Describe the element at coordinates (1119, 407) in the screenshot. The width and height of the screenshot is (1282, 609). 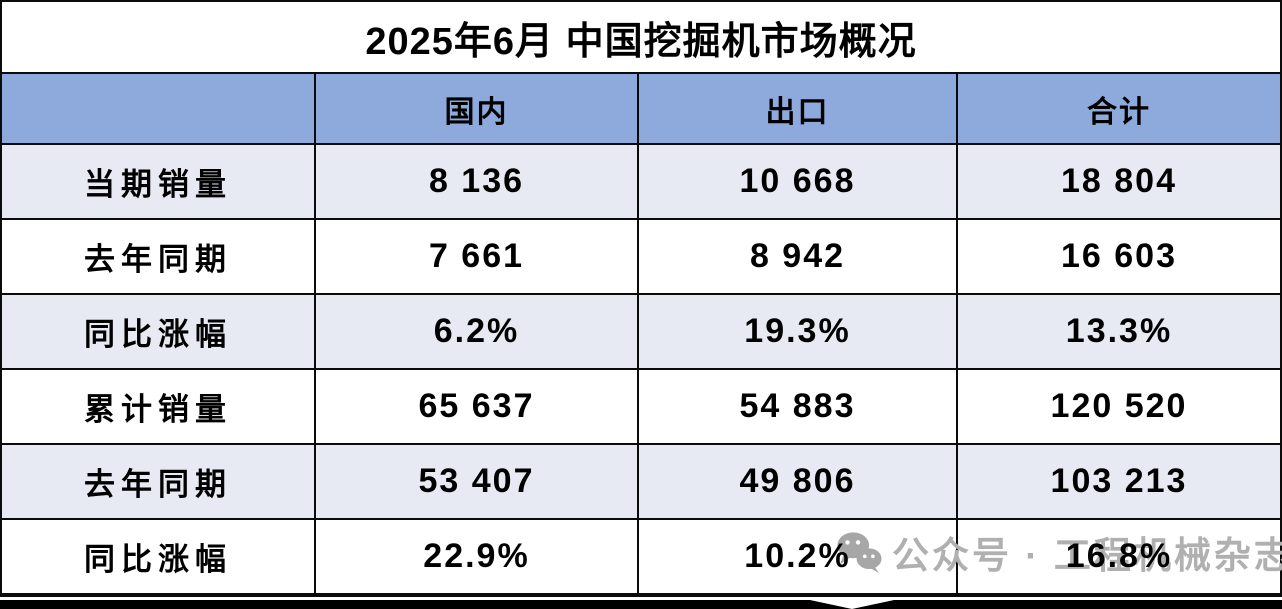
I see `table-cell: 120 520` at that location.